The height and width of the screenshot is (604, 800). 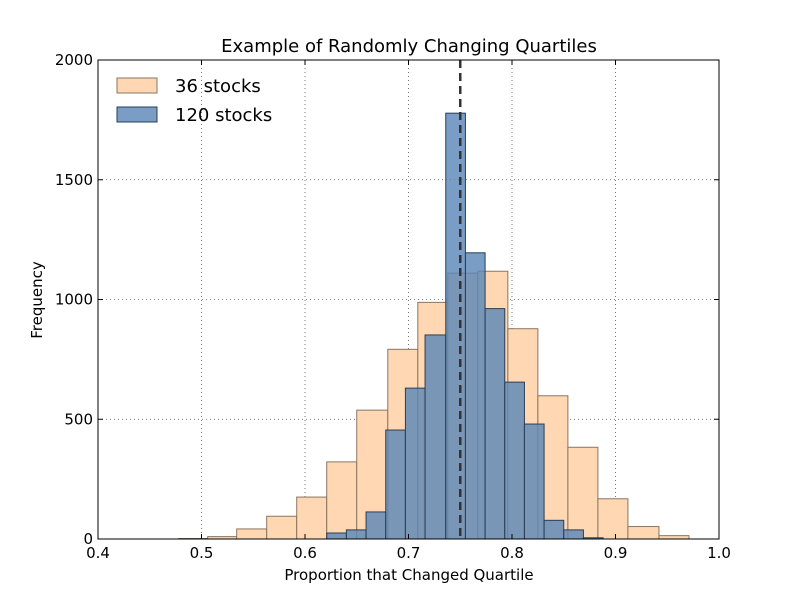 I want to click on y-tick-label: 1500, so click(x=74, y=180).